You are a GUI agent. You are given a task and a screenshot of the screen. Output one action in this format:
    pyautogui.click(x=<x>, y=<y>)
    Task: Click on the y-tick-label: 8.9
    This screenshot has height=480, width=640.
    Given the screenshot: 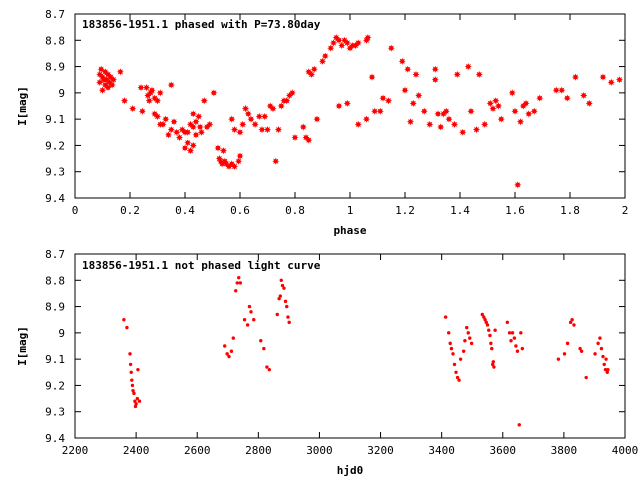 What is the action you would take?
    pyautogui.click(x=55, y=307)
    